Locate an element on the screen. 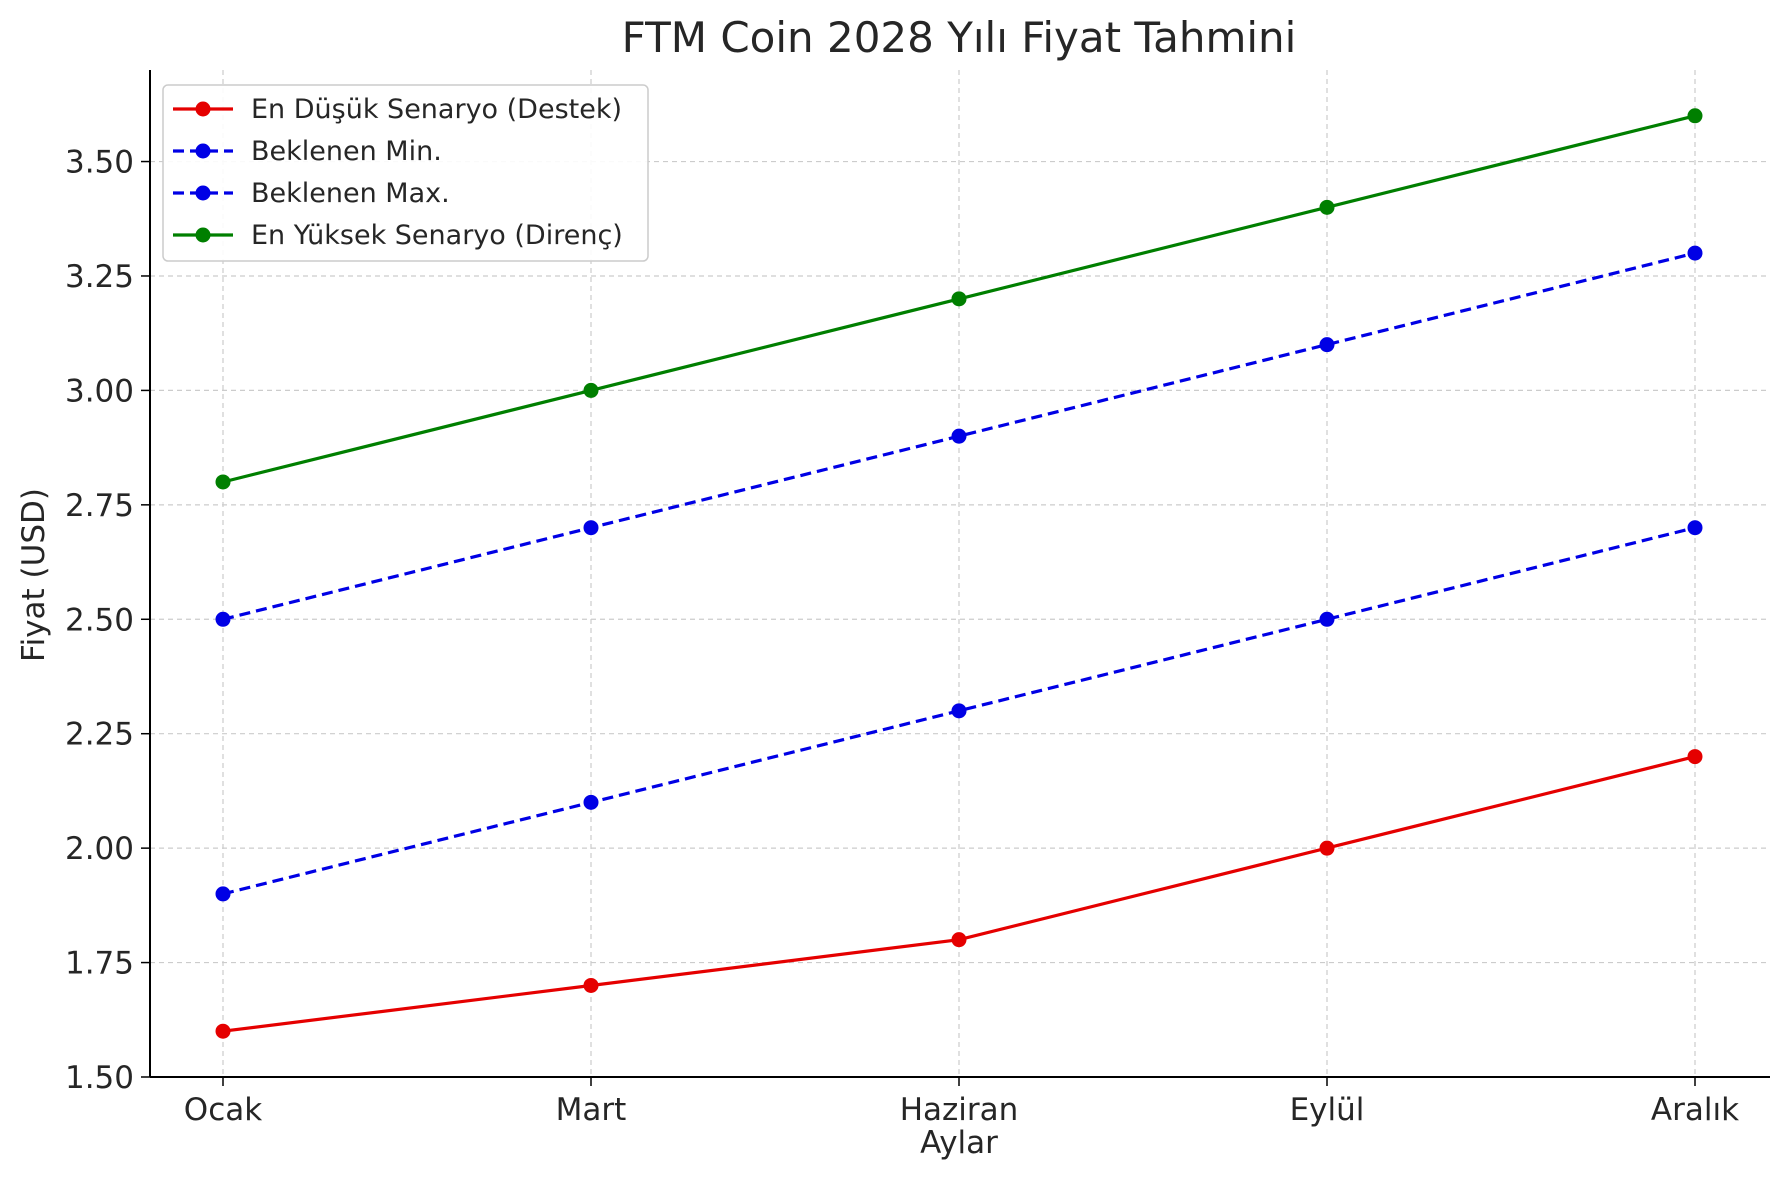  legend-label: En Düşük Senaryo (Destek) is located at coordinates (436, 109).